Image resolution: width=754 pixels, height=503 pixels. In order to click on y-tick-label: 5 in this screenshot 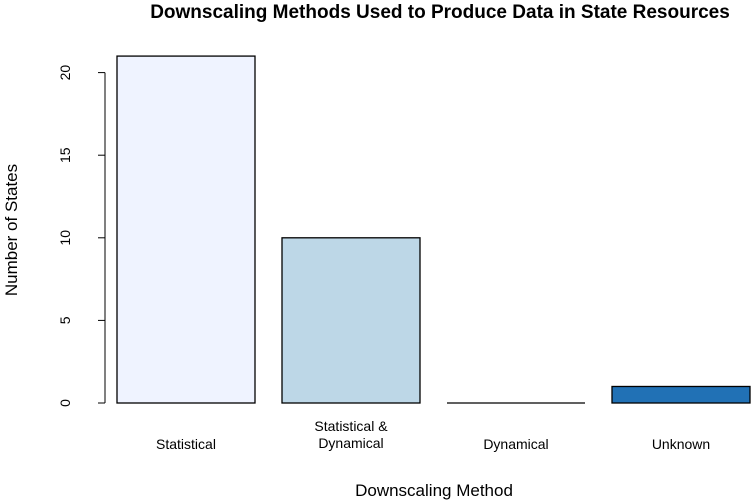, I will do `click(65, 320)`.